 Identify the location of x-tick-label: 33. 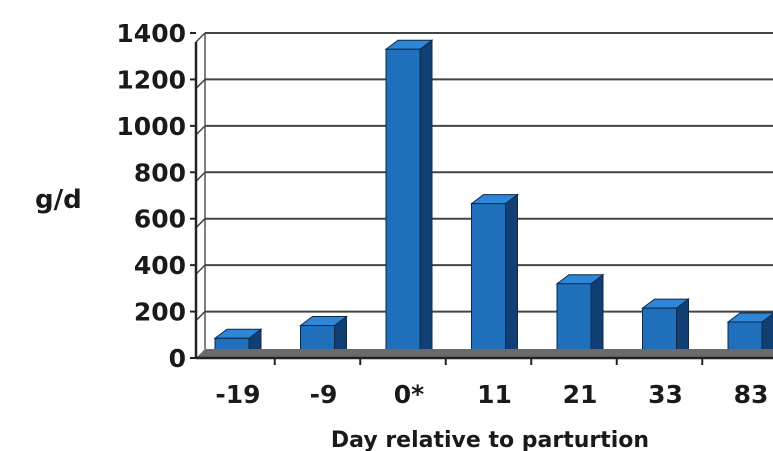
(665, 394).